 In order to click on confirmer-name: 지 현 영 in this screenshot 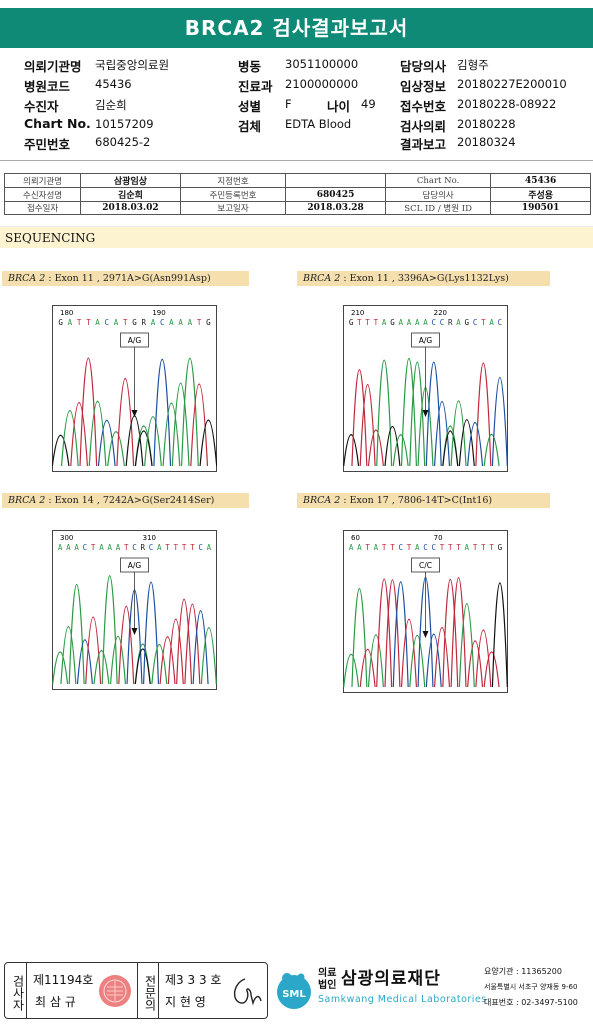, I will do `click(185, 1002)`.